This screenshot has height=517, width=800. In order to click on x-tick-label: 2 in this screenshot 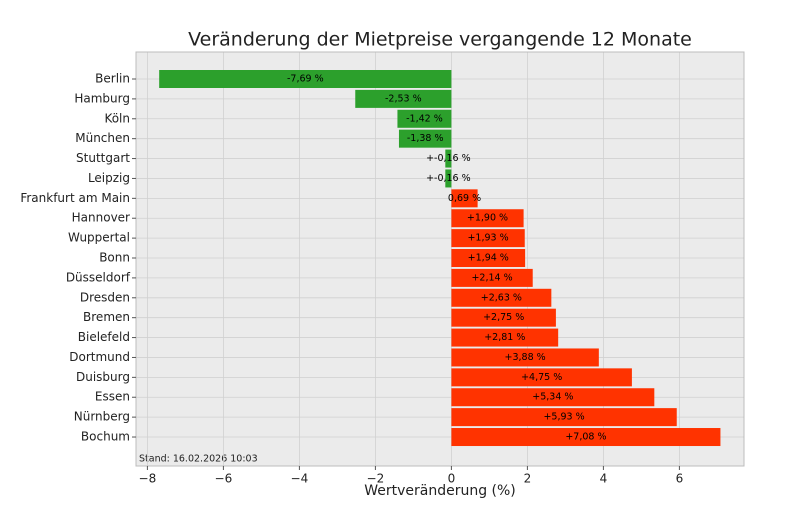, I will do `click(528, 479)`.